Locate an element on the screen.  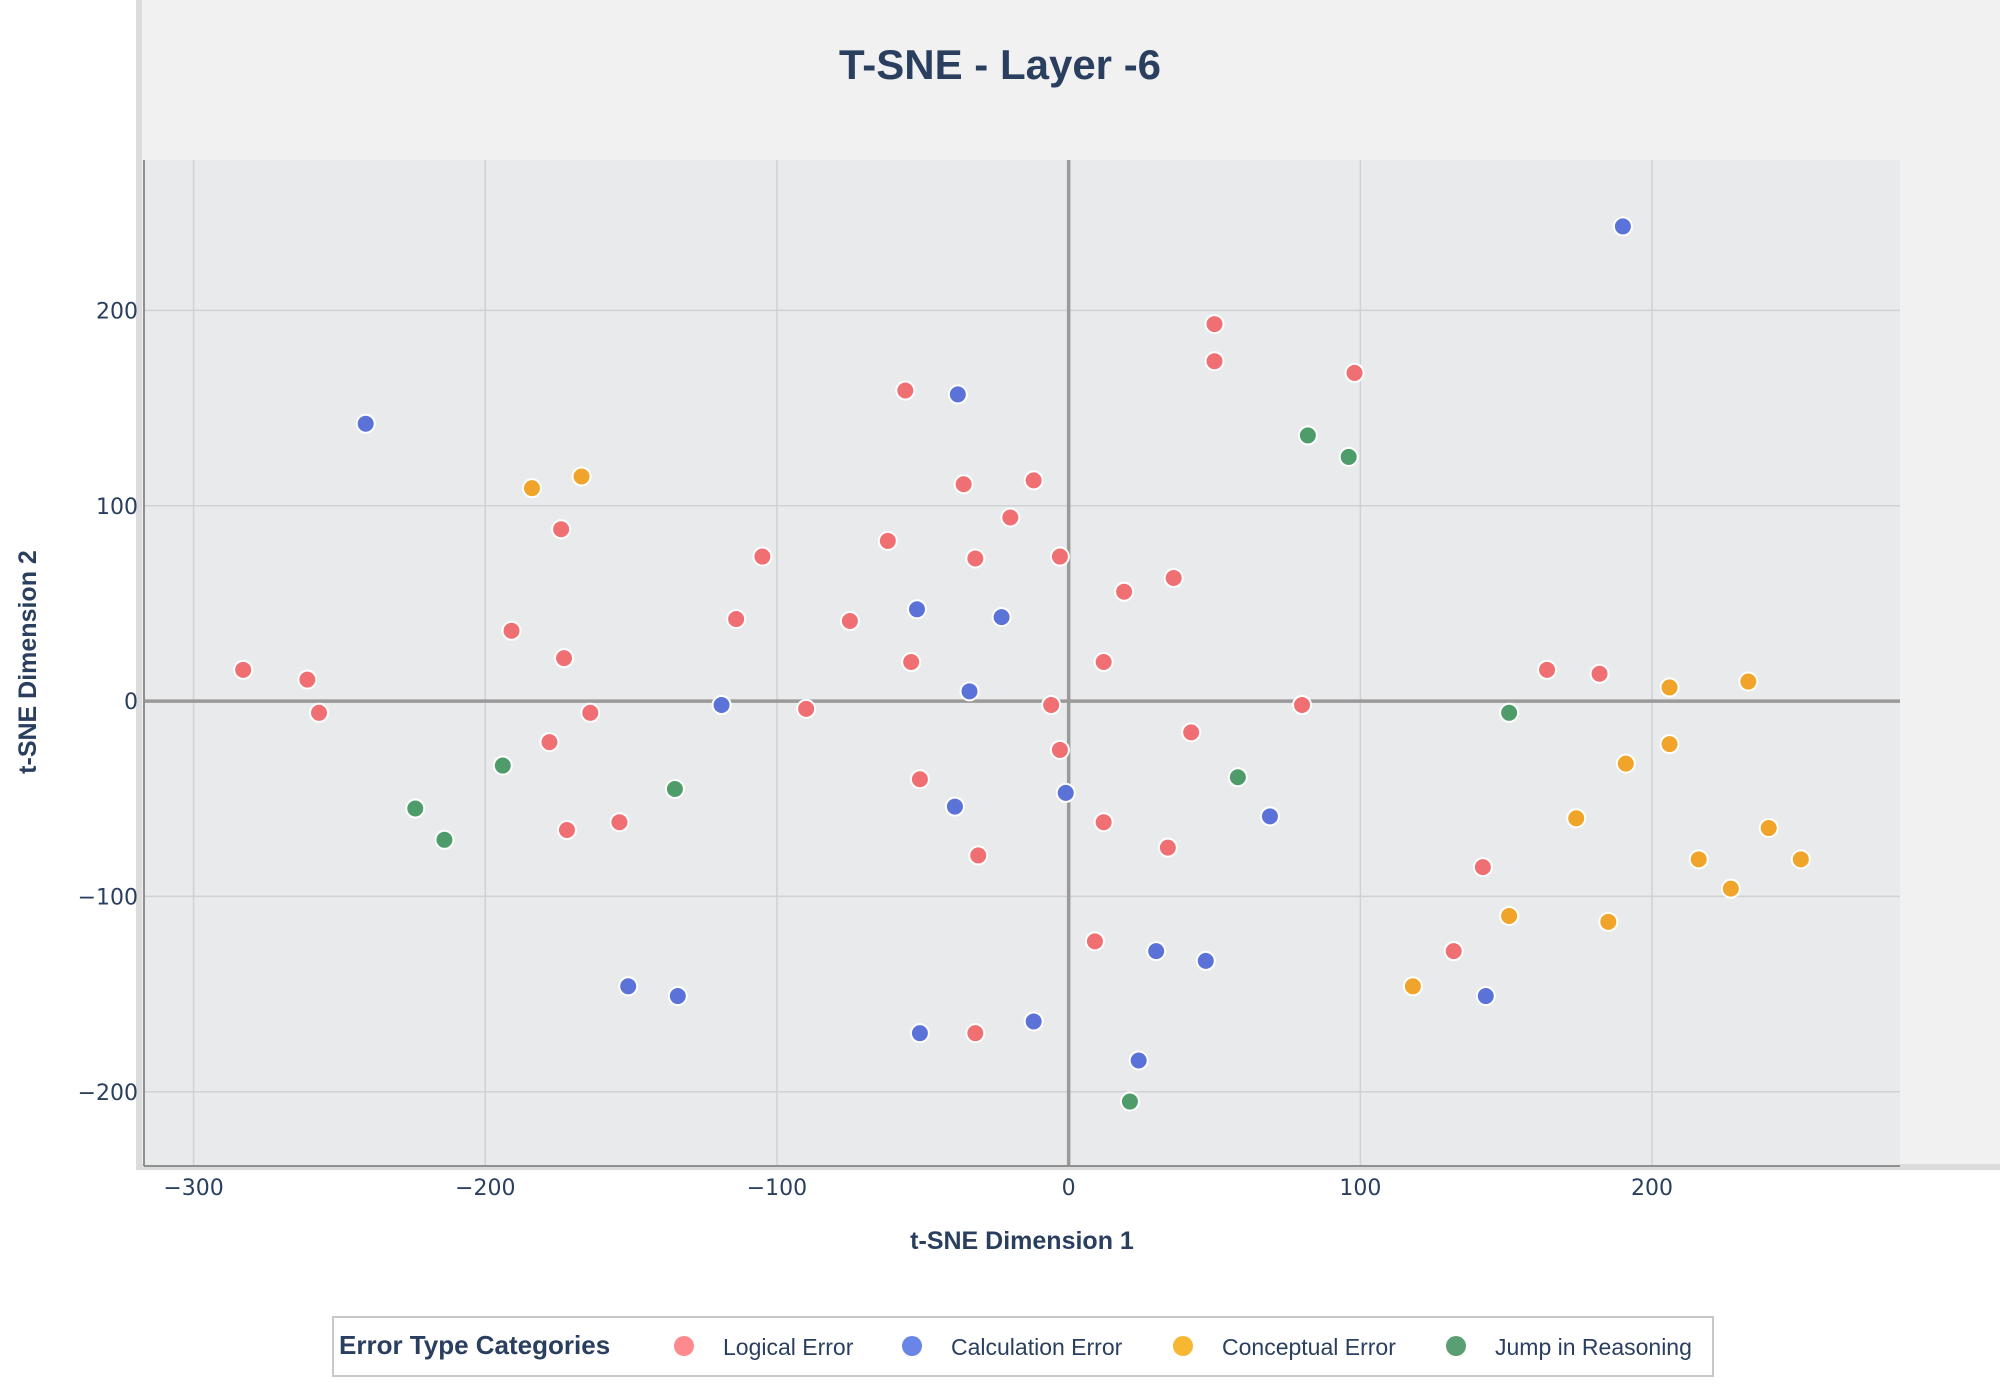
x-tick-labels: −300 −200 −100 0 100 200 is located at coordinates (918, 1188).